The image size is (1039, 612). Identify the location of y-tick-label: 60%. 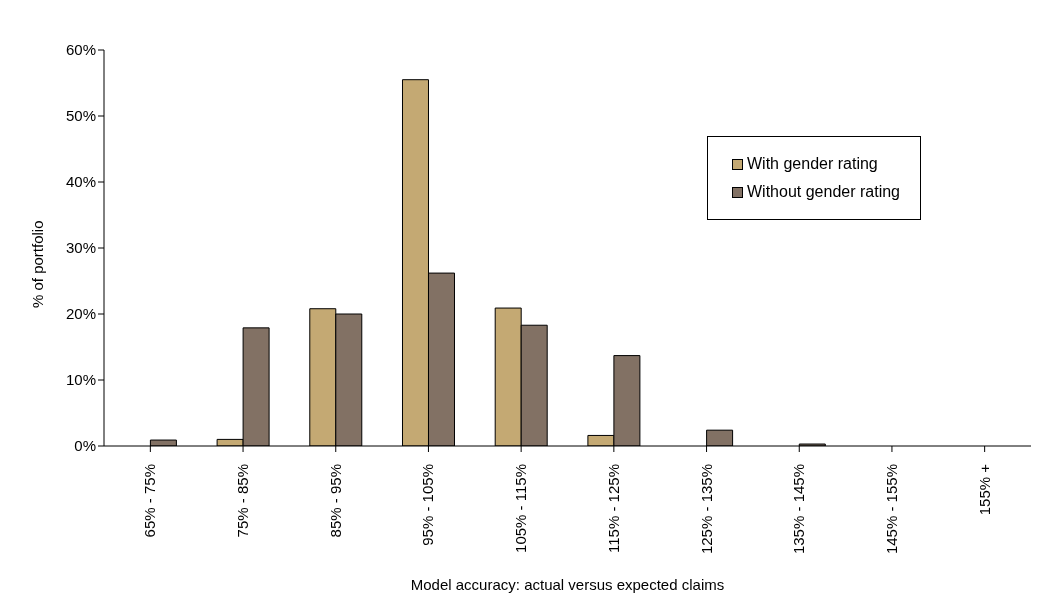
(80, 50).